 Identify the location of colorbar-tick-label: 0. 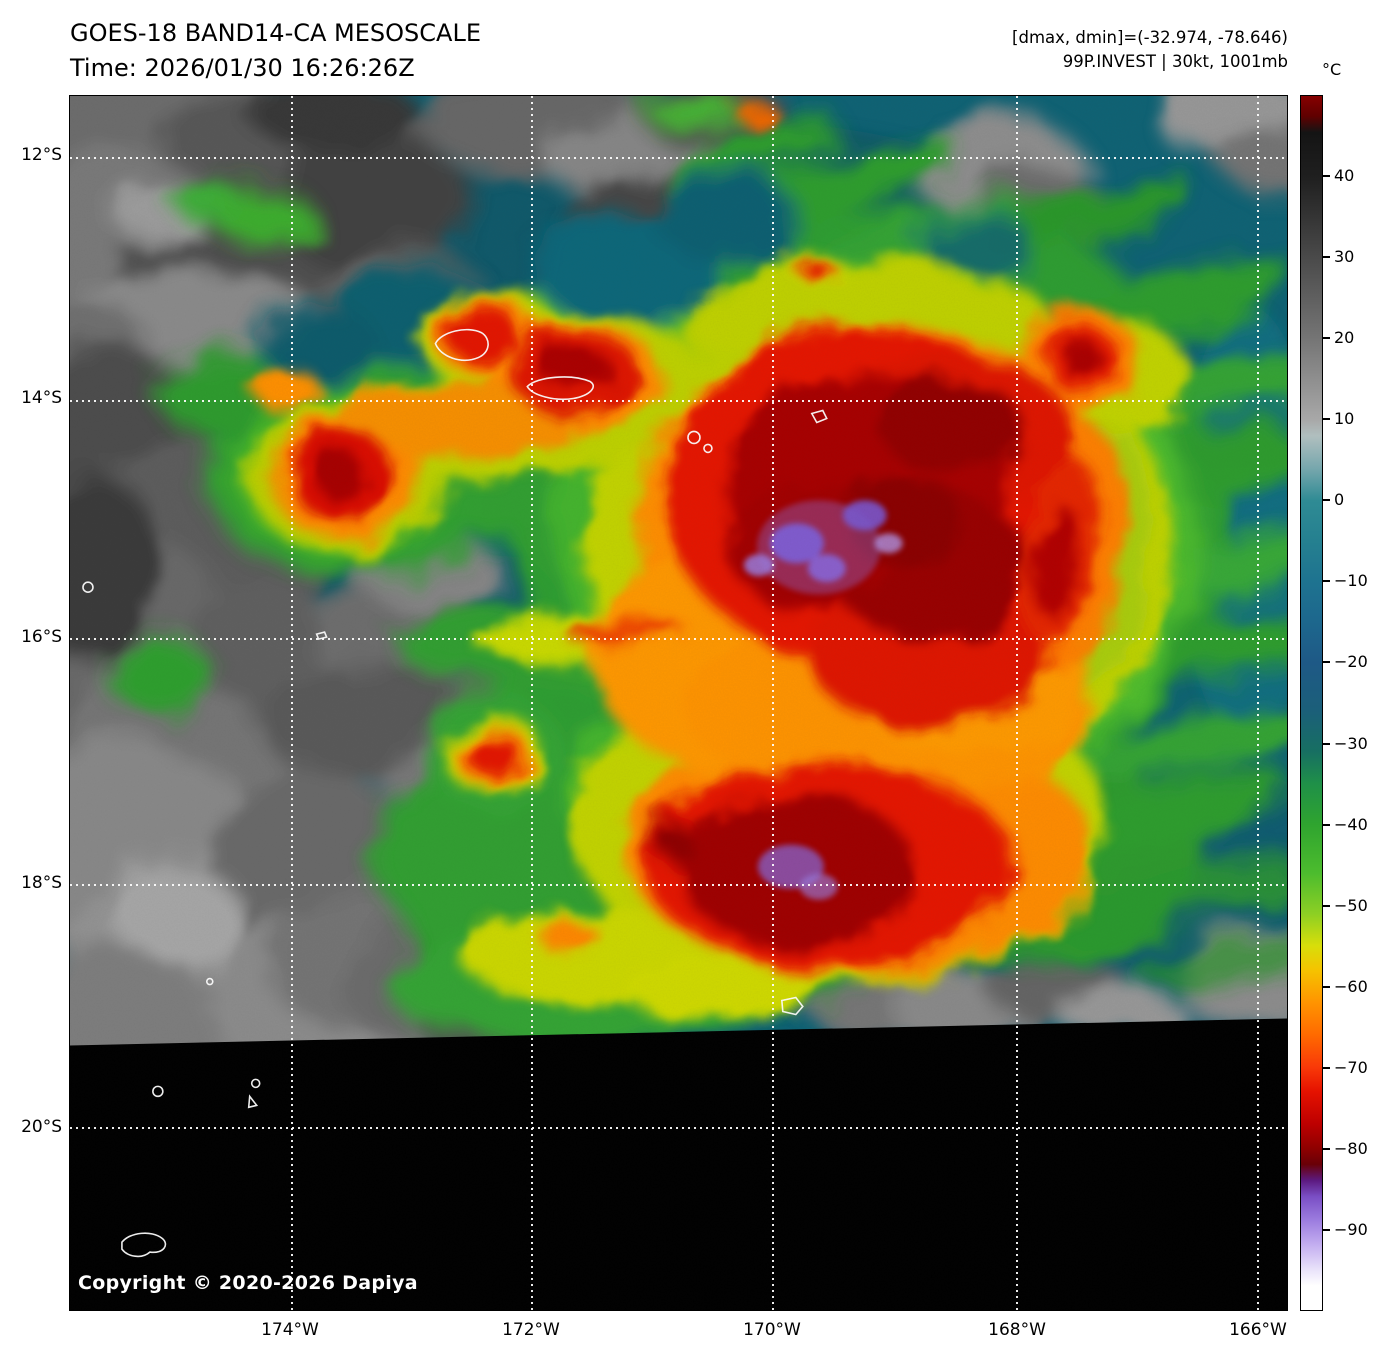
(1339, 500).